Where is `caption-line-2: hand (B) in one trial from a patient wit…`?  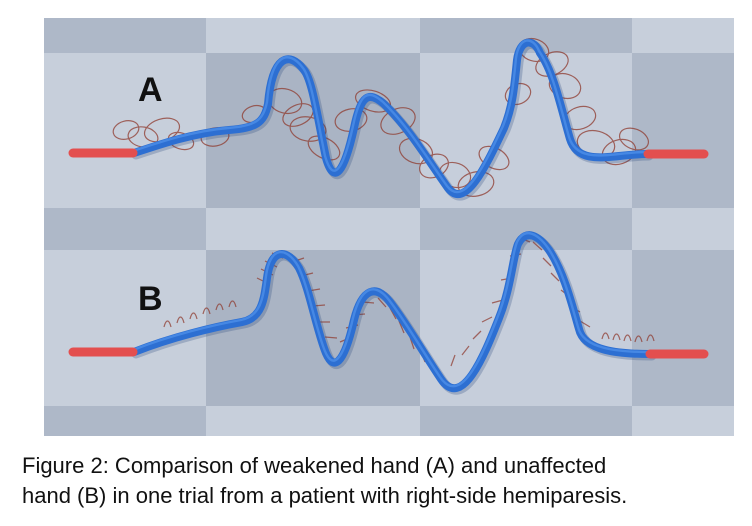 caption-line-2: hand (B) in one trial from a patient wit… is located at coordinates (325, 495).